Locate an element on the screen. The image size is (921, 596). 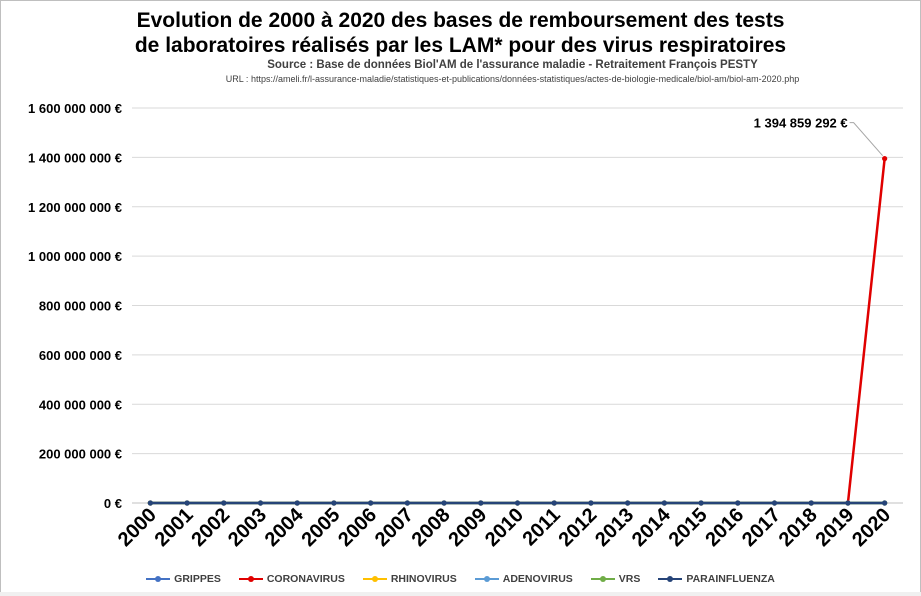
x-tick-label: 2003 is located at coordinates (247, 527).